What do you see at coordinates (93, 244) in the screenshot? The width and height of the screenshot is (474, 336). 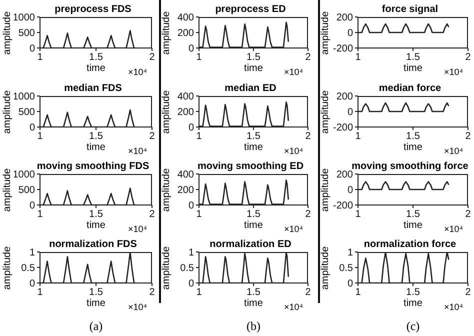 I see `chart-title: normalization FDS` at bounding box center [93, 244].